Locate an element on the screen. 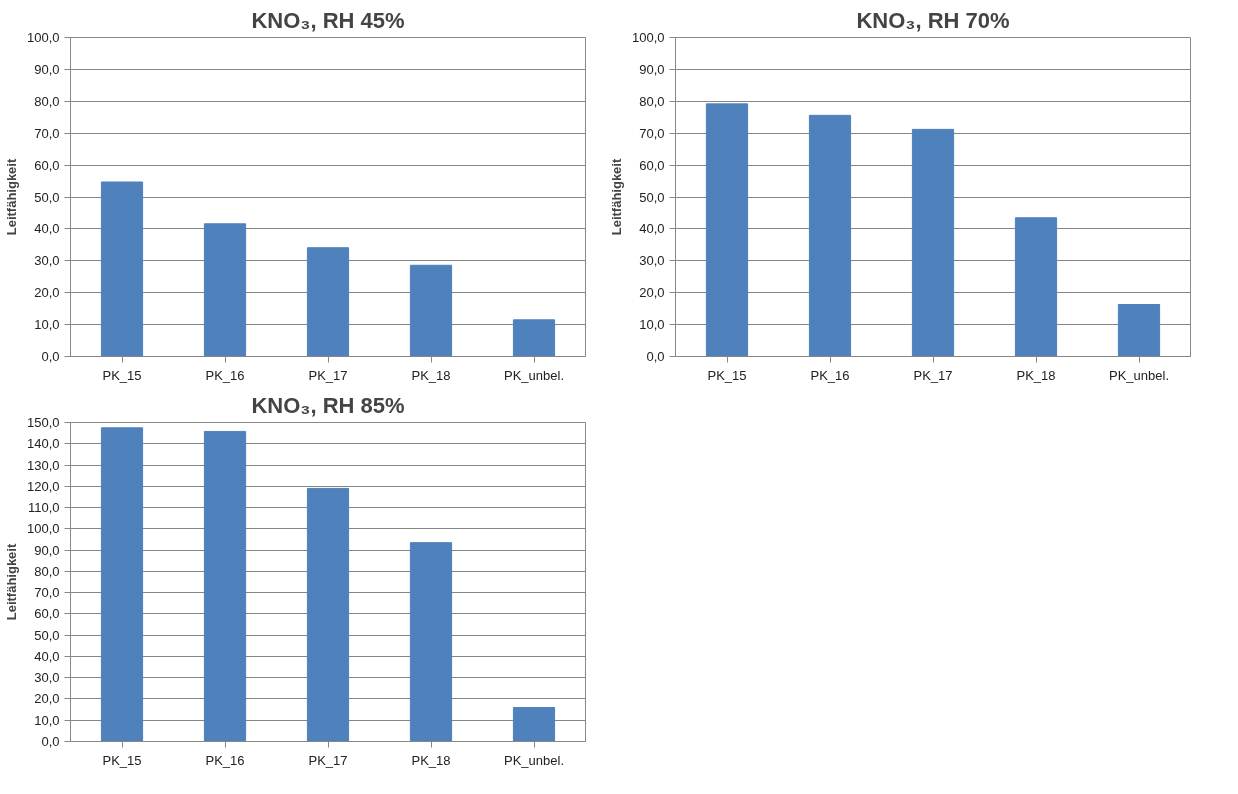 The width and height of the screenshot is (1238, 794). y-tick-label: 130,0 is located at coordinates (43, 465).